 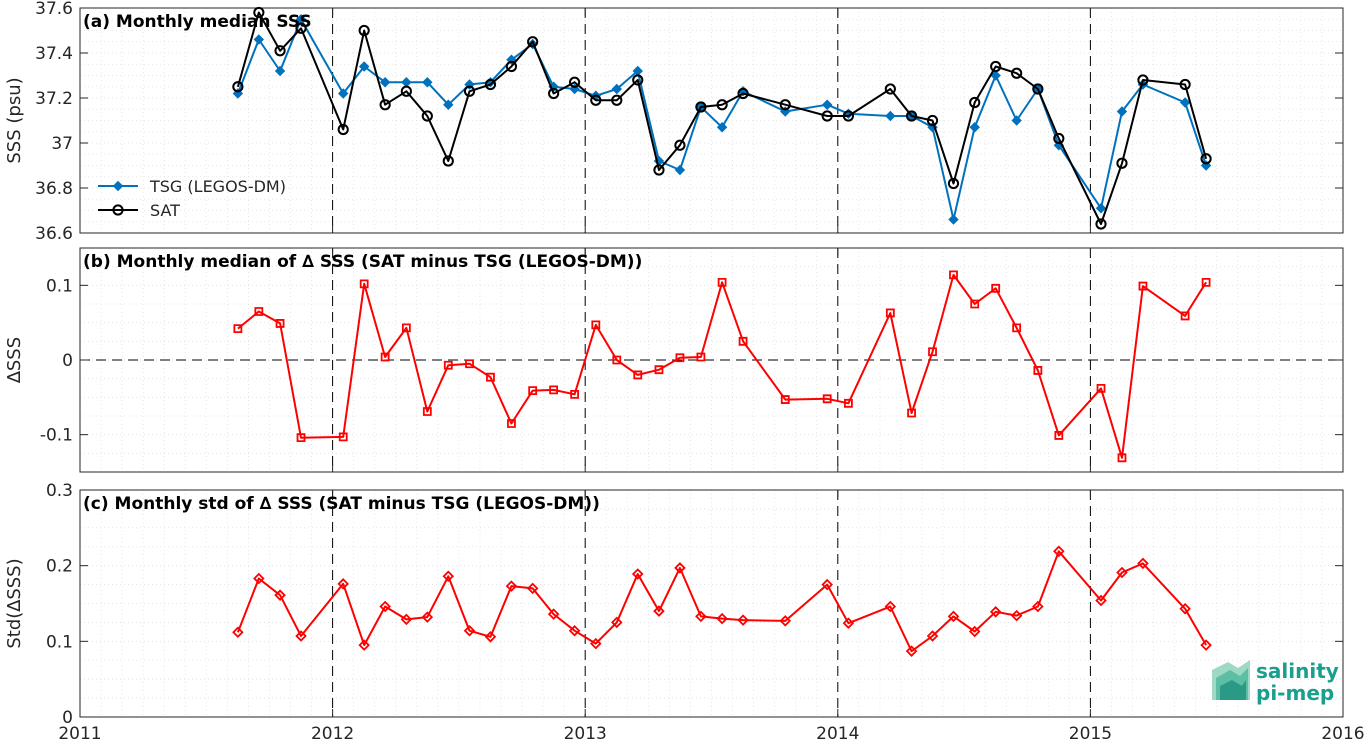 What do you see at coordinates (14, 360) in the screenshot?
I see `y-axis-label: ∆SSS` at bounding box center [14, 360].